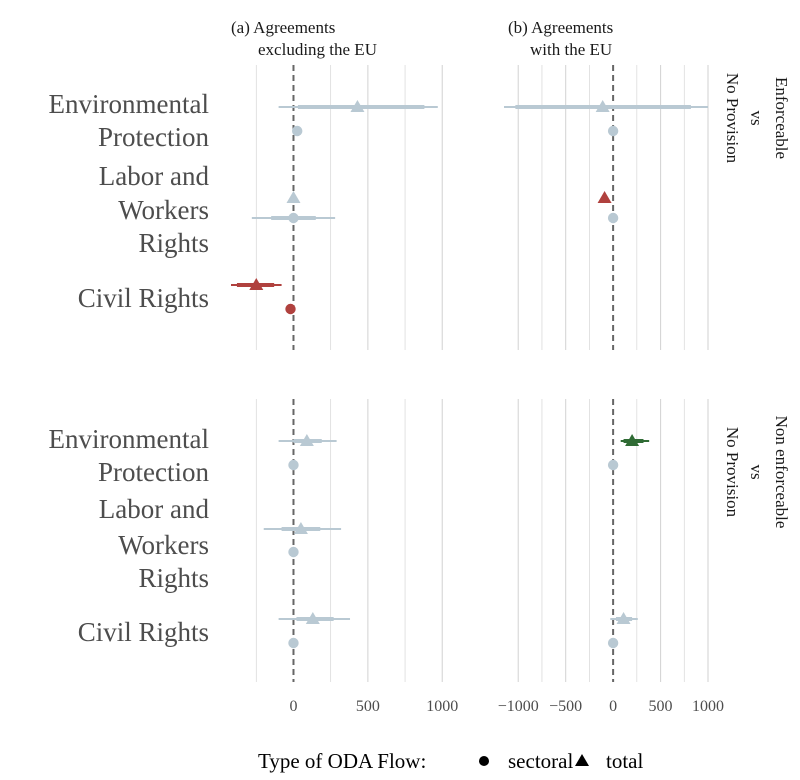 This screenshot has width=800, height=780. Describe the element at coordinates (781, 118) in the screenshot. I see `row-strip-label: Enforceable` at that location.